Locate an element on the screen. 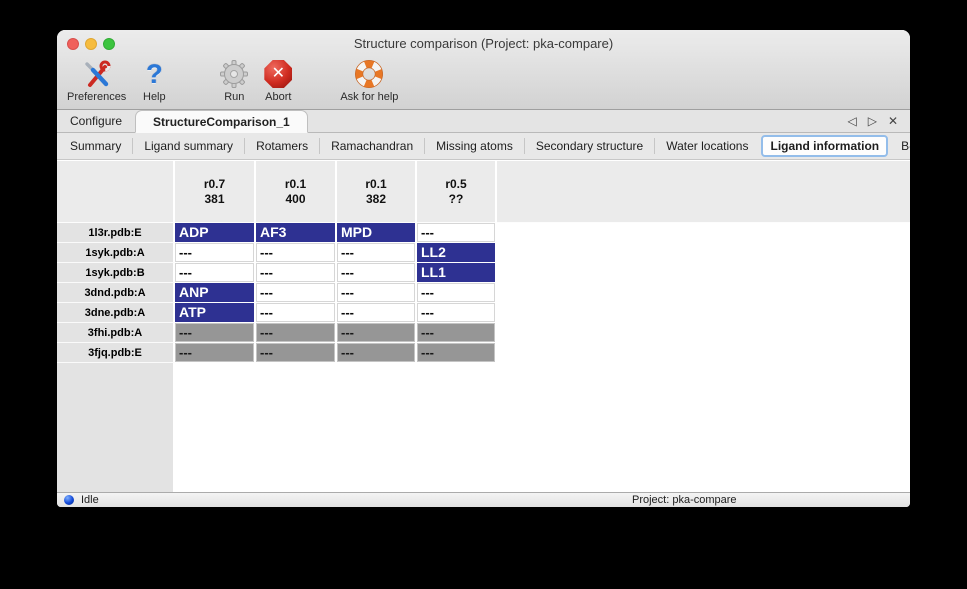 This screenshot has width=967, height=589. preferences-button: Preferences is located at coordinates (96, 80).